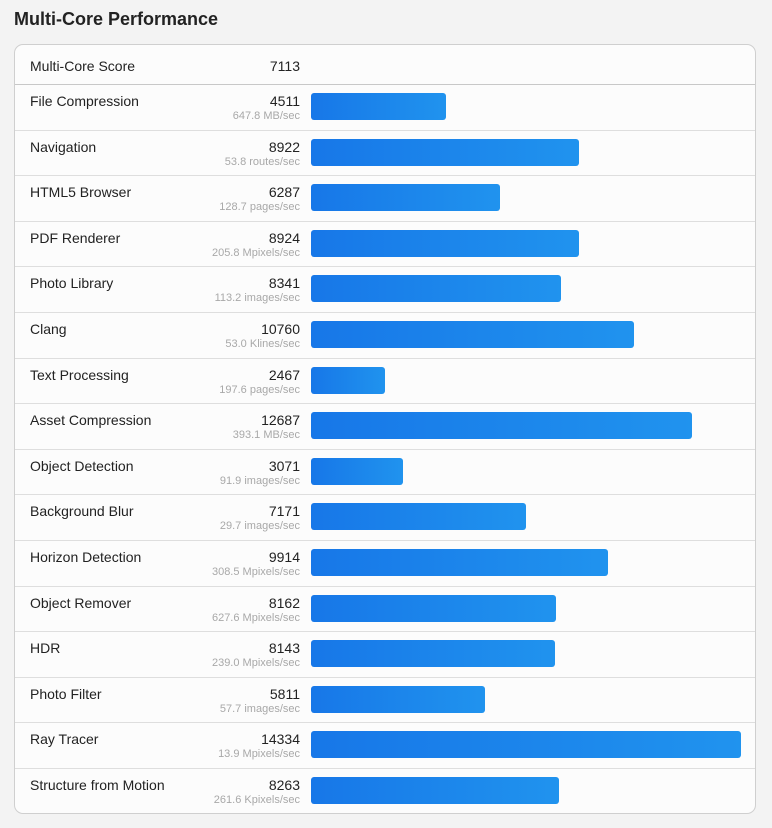  Describe the element at coordinates (284, 693) in the screenshot. I see `benchmark-score: 5811` at that location.